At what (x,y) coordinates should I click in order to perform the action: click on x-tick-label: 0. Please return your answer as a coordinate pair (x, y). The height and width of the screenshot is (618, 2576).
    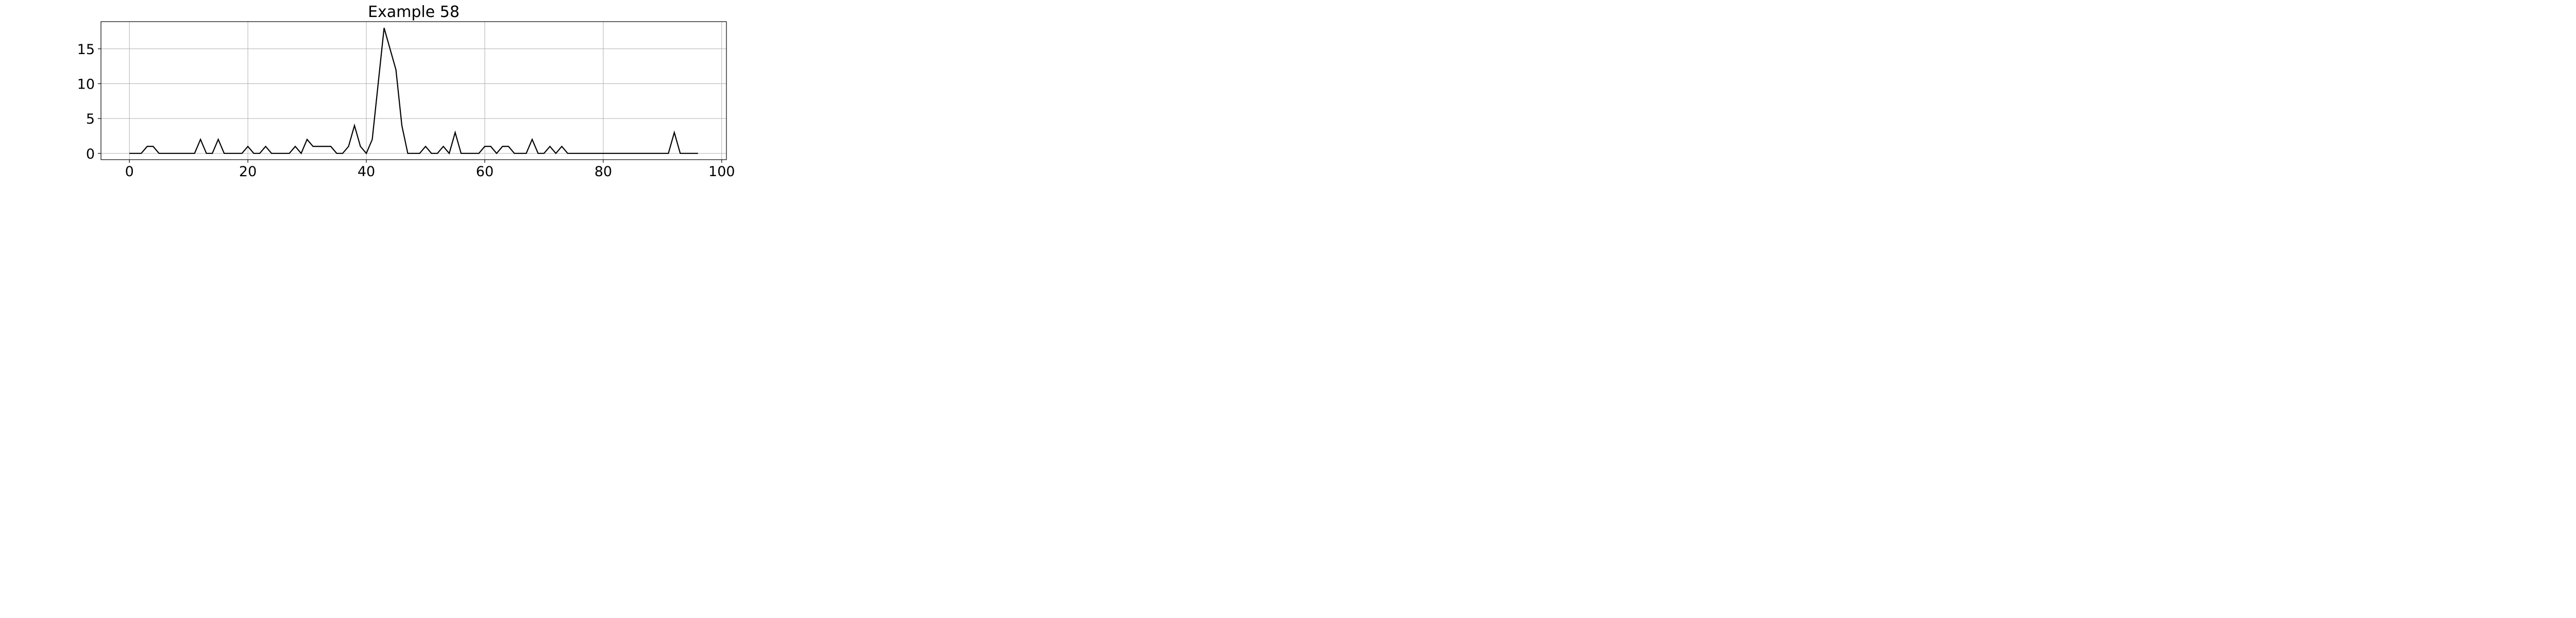
    Looking at the image, I should click on (129, 171).